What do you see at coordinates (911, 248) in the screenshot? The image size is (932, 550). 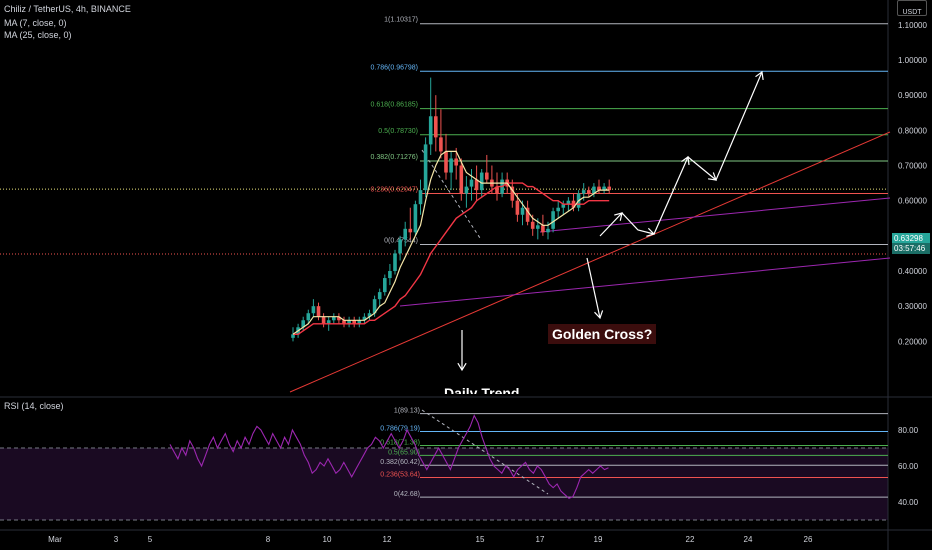 I see `countdown-tag: 03:57:46` at bounding box center [911, 248].